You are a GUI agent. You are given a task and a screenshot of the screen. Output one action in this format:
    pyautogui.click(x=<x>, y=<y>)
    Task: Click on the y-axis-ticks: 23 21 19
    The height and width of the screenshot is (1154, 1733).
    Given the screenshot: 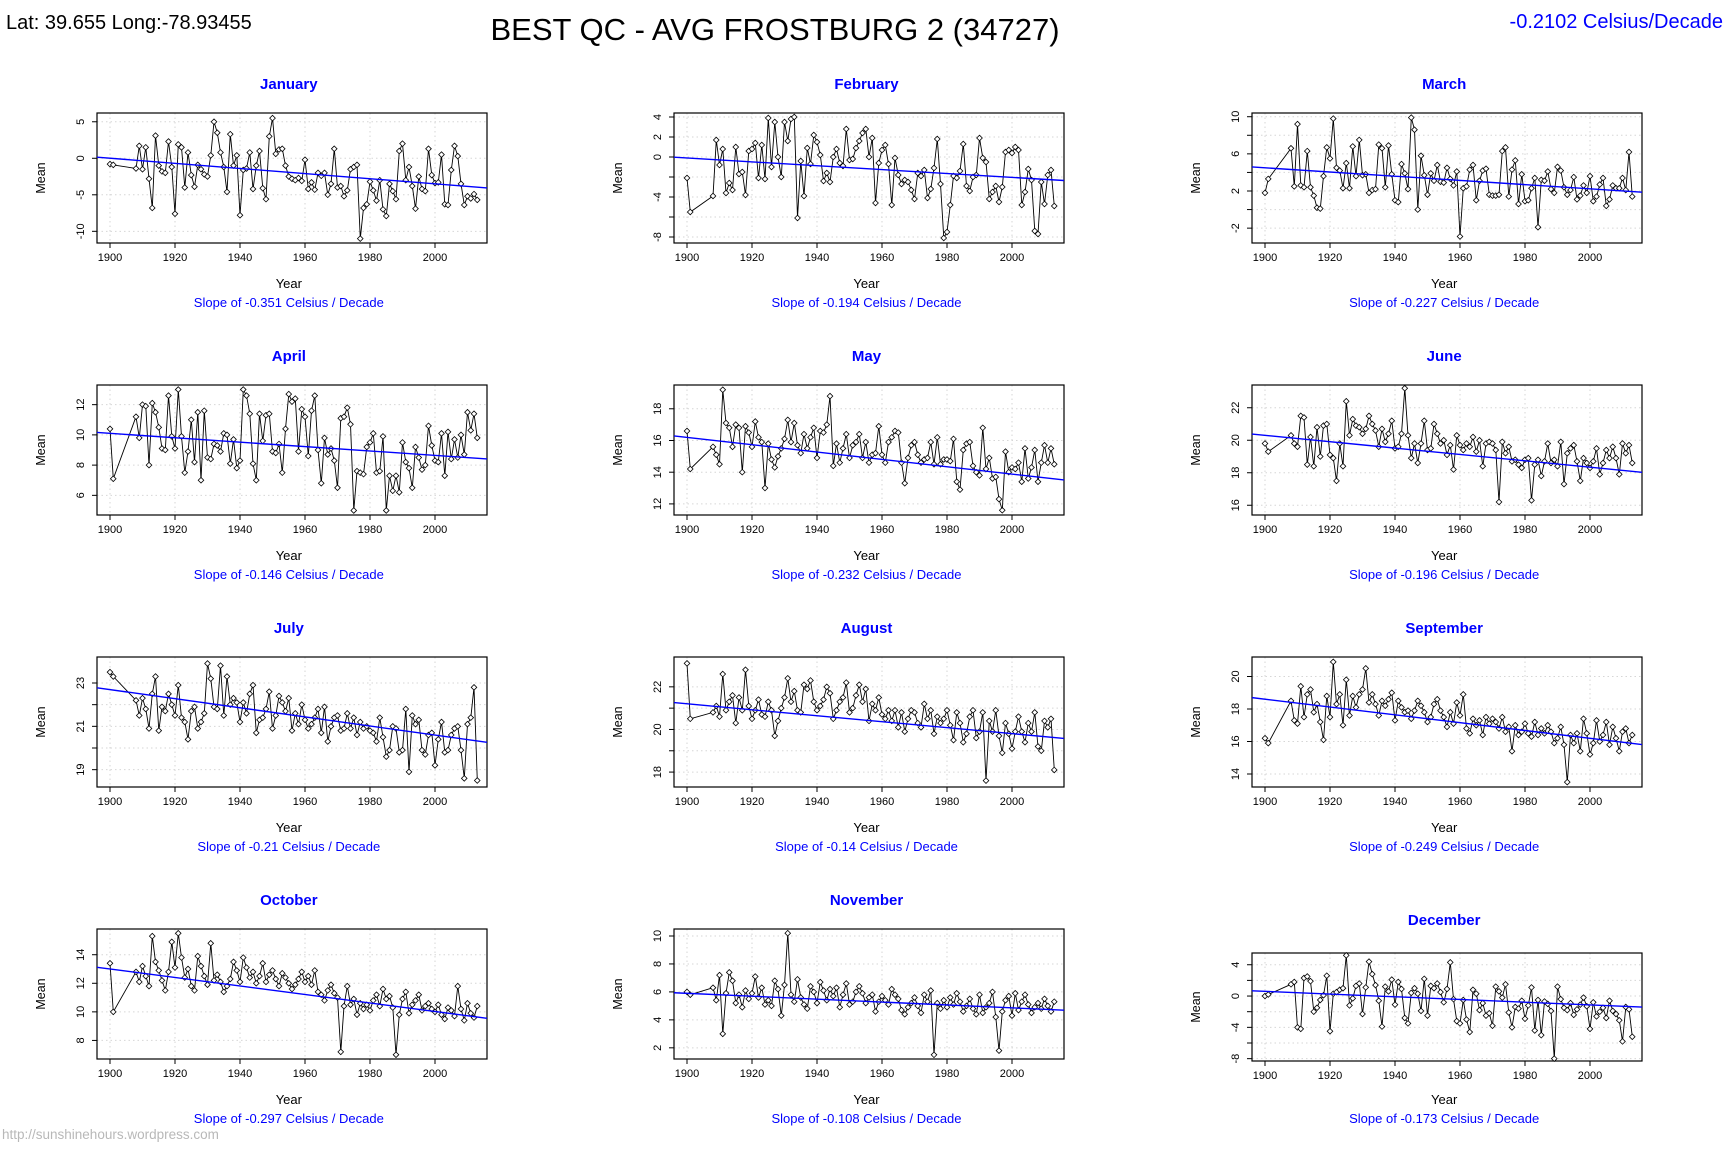 What is the action you would take?
    pyautogui.click(x=86, y=726)
    